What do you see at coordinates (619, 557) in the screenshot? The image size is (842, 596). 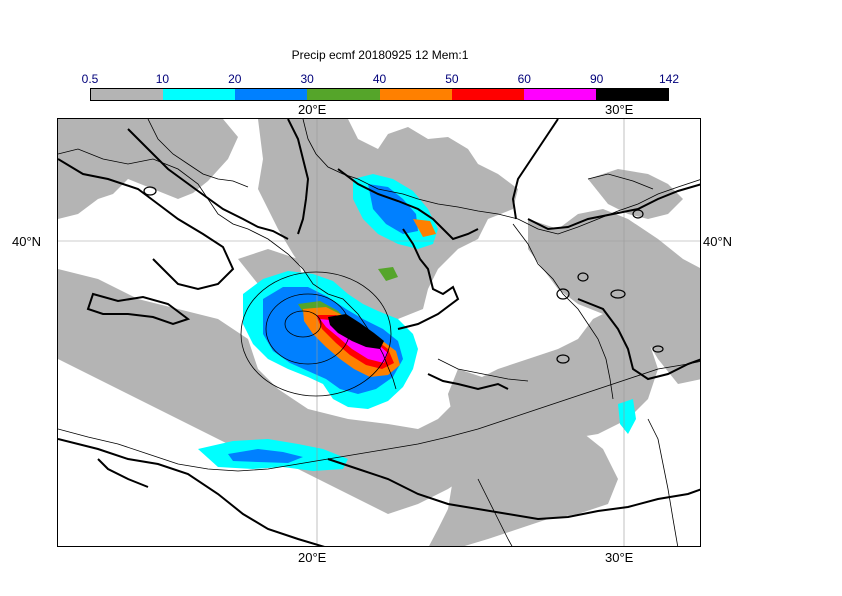 I see `lon-label-bottom-30e: 30°E` at bounding box center [619, 557].